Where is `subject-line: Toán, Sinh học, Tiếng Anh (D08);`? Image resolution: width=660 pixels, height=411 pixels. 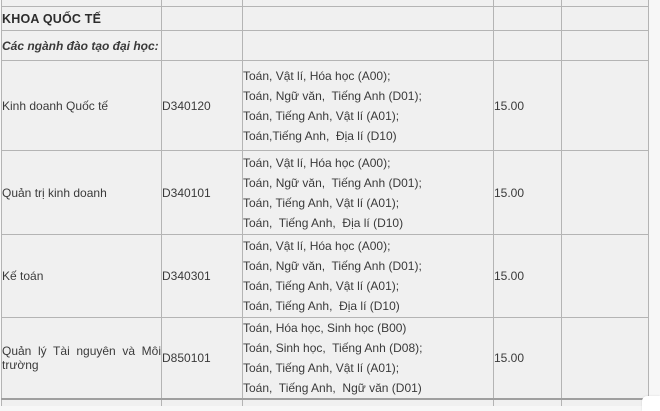 subject-line: Toán, Sinh học, Tiếng Anh (D08); is located at coordinates (333, 348).